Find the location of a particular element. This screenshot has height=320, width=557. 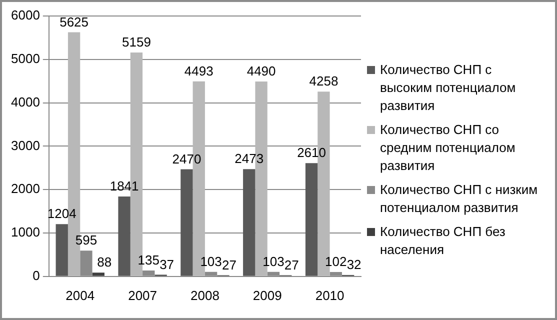

y-tick-label: 5000 is located at coordinates (25, 58).